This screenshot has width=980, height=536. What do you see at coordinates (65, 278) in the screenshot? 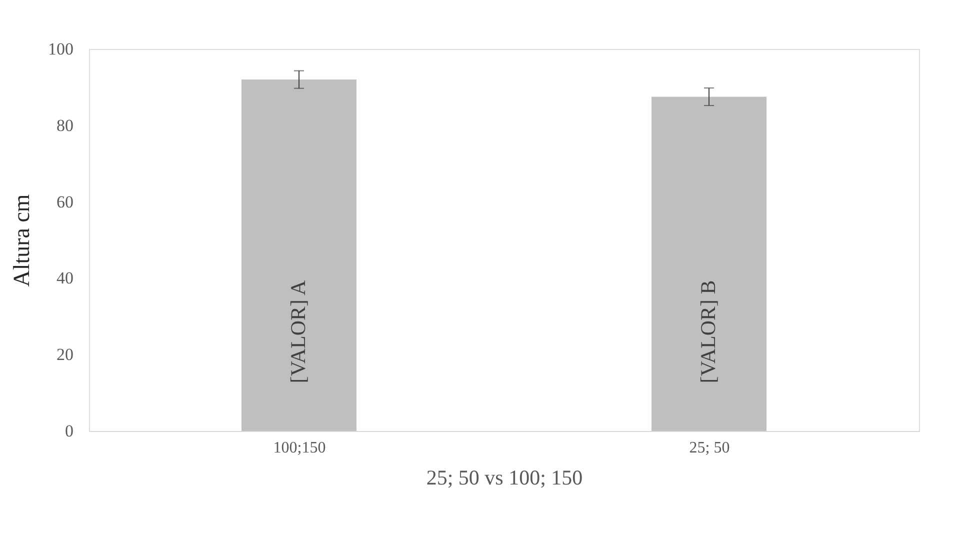
I see `y-tick-label: 40` at bounding box center [65, 278].